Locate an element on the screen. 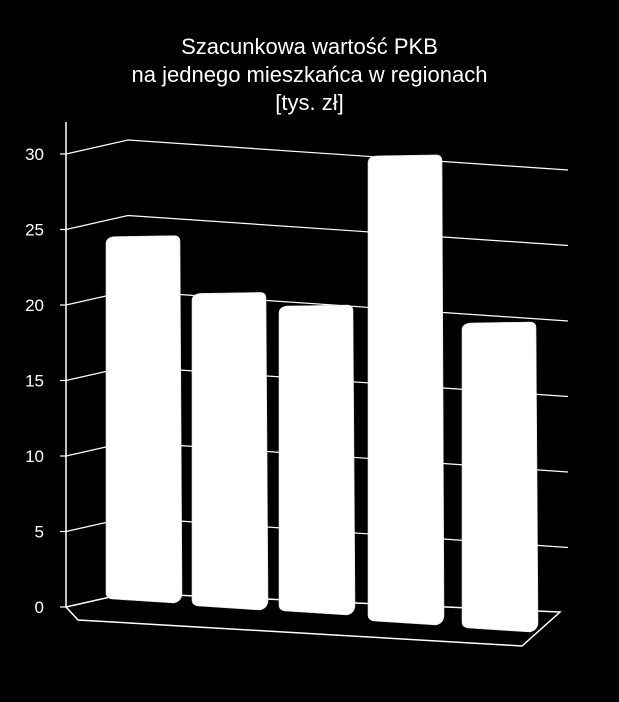 This screenshot has width=619, height=702. y-tick-label: 5 is located at coordinates (39, 532).